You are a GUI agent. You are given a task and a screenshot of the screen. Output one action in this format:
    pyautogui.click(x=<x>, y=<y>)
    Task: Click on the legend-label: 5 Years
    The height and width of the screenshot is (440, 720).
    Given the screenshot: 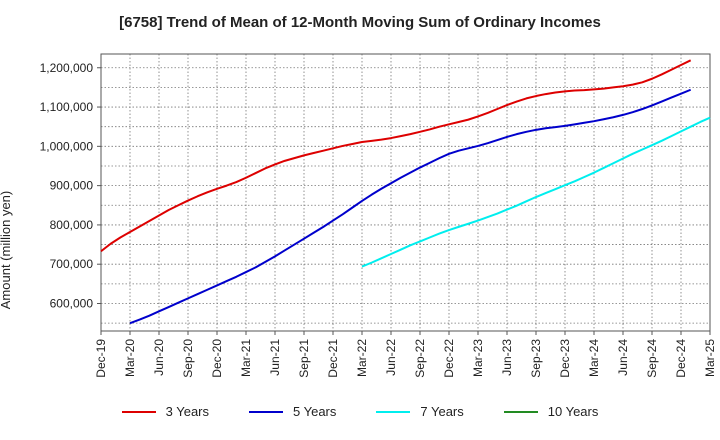 What is the action you would take?
    pyautogui.click(x=315, y=411)
    